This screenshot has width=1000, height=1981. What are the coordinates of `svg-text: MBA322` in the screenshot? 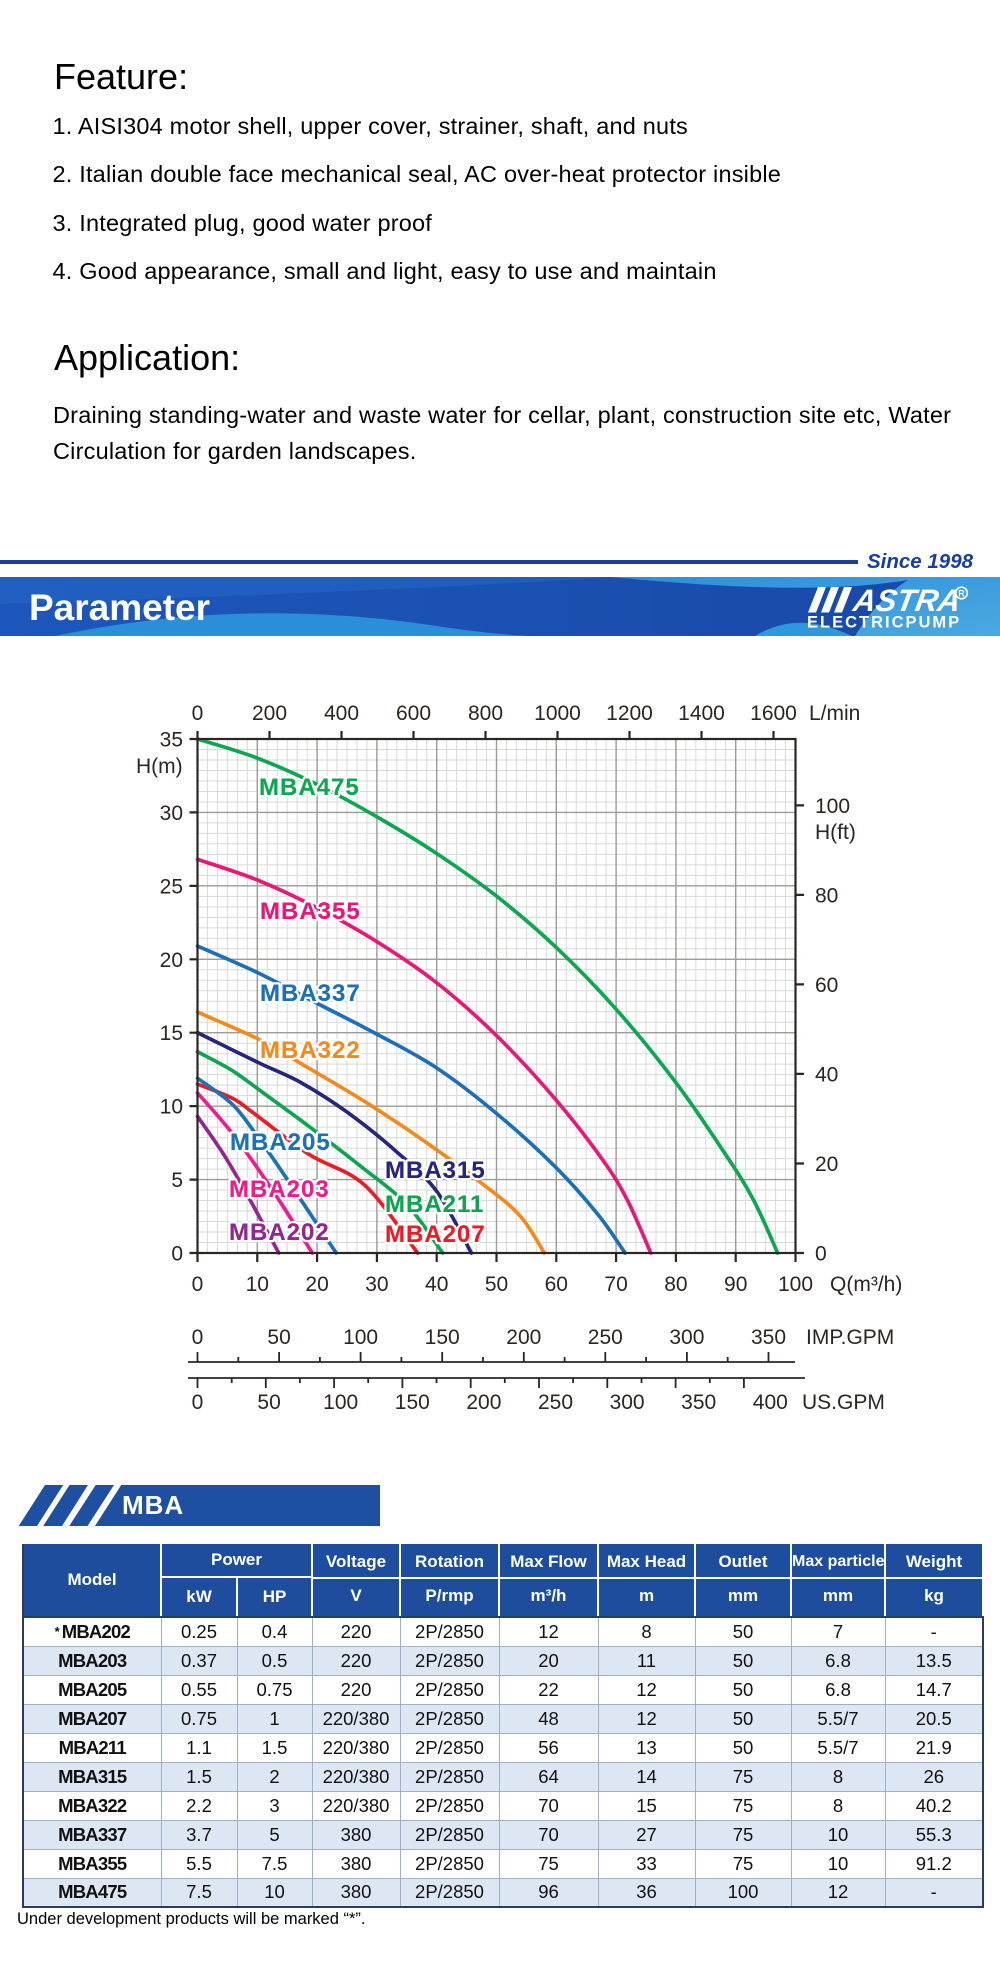 It's located at (310, 1050).